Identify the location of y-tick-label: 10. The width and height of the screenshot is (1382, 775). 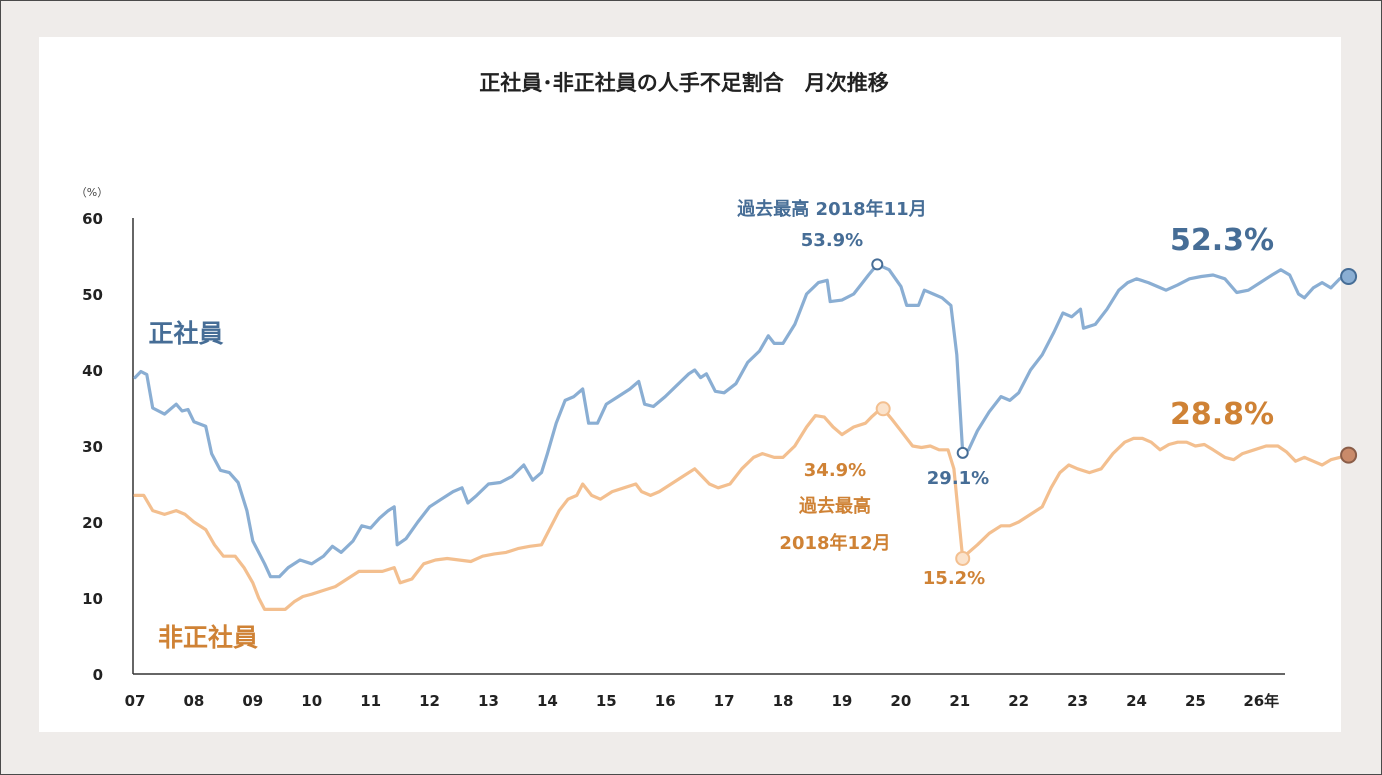
(92, 599).